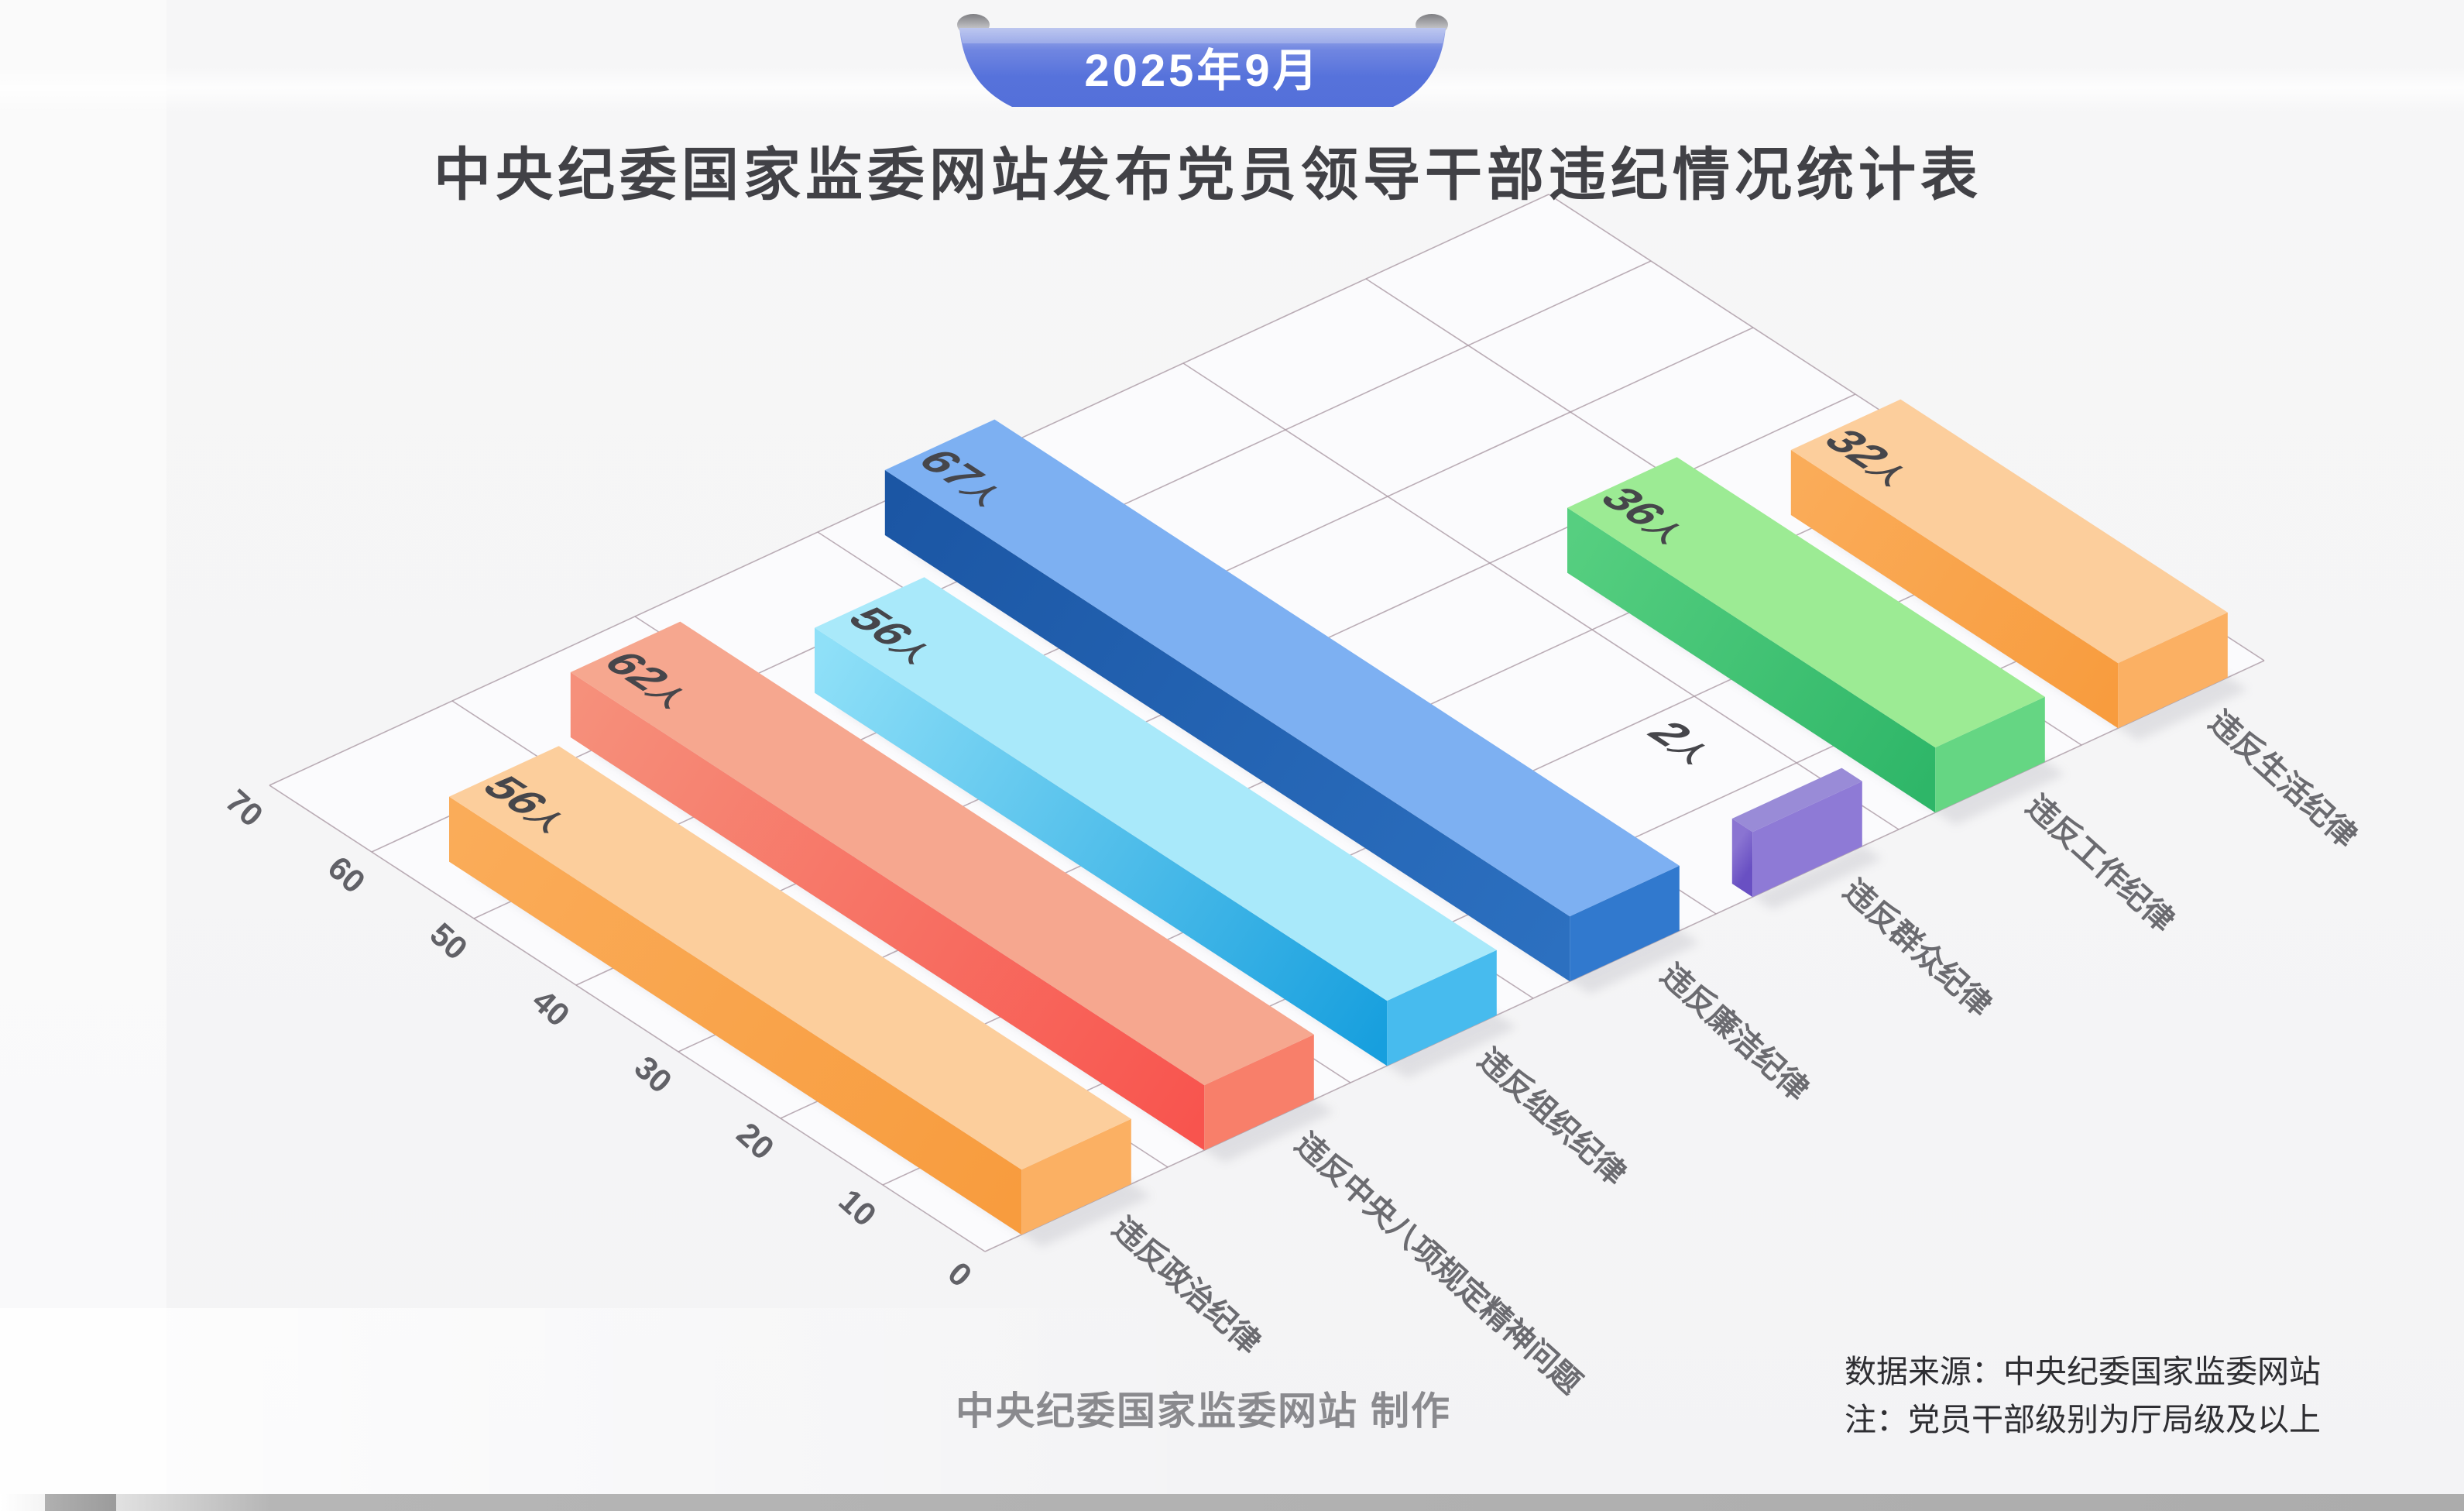  Describe the element at coordinates (244, 807) in the screenshot. I see `value-tick-70: 70` at that location.